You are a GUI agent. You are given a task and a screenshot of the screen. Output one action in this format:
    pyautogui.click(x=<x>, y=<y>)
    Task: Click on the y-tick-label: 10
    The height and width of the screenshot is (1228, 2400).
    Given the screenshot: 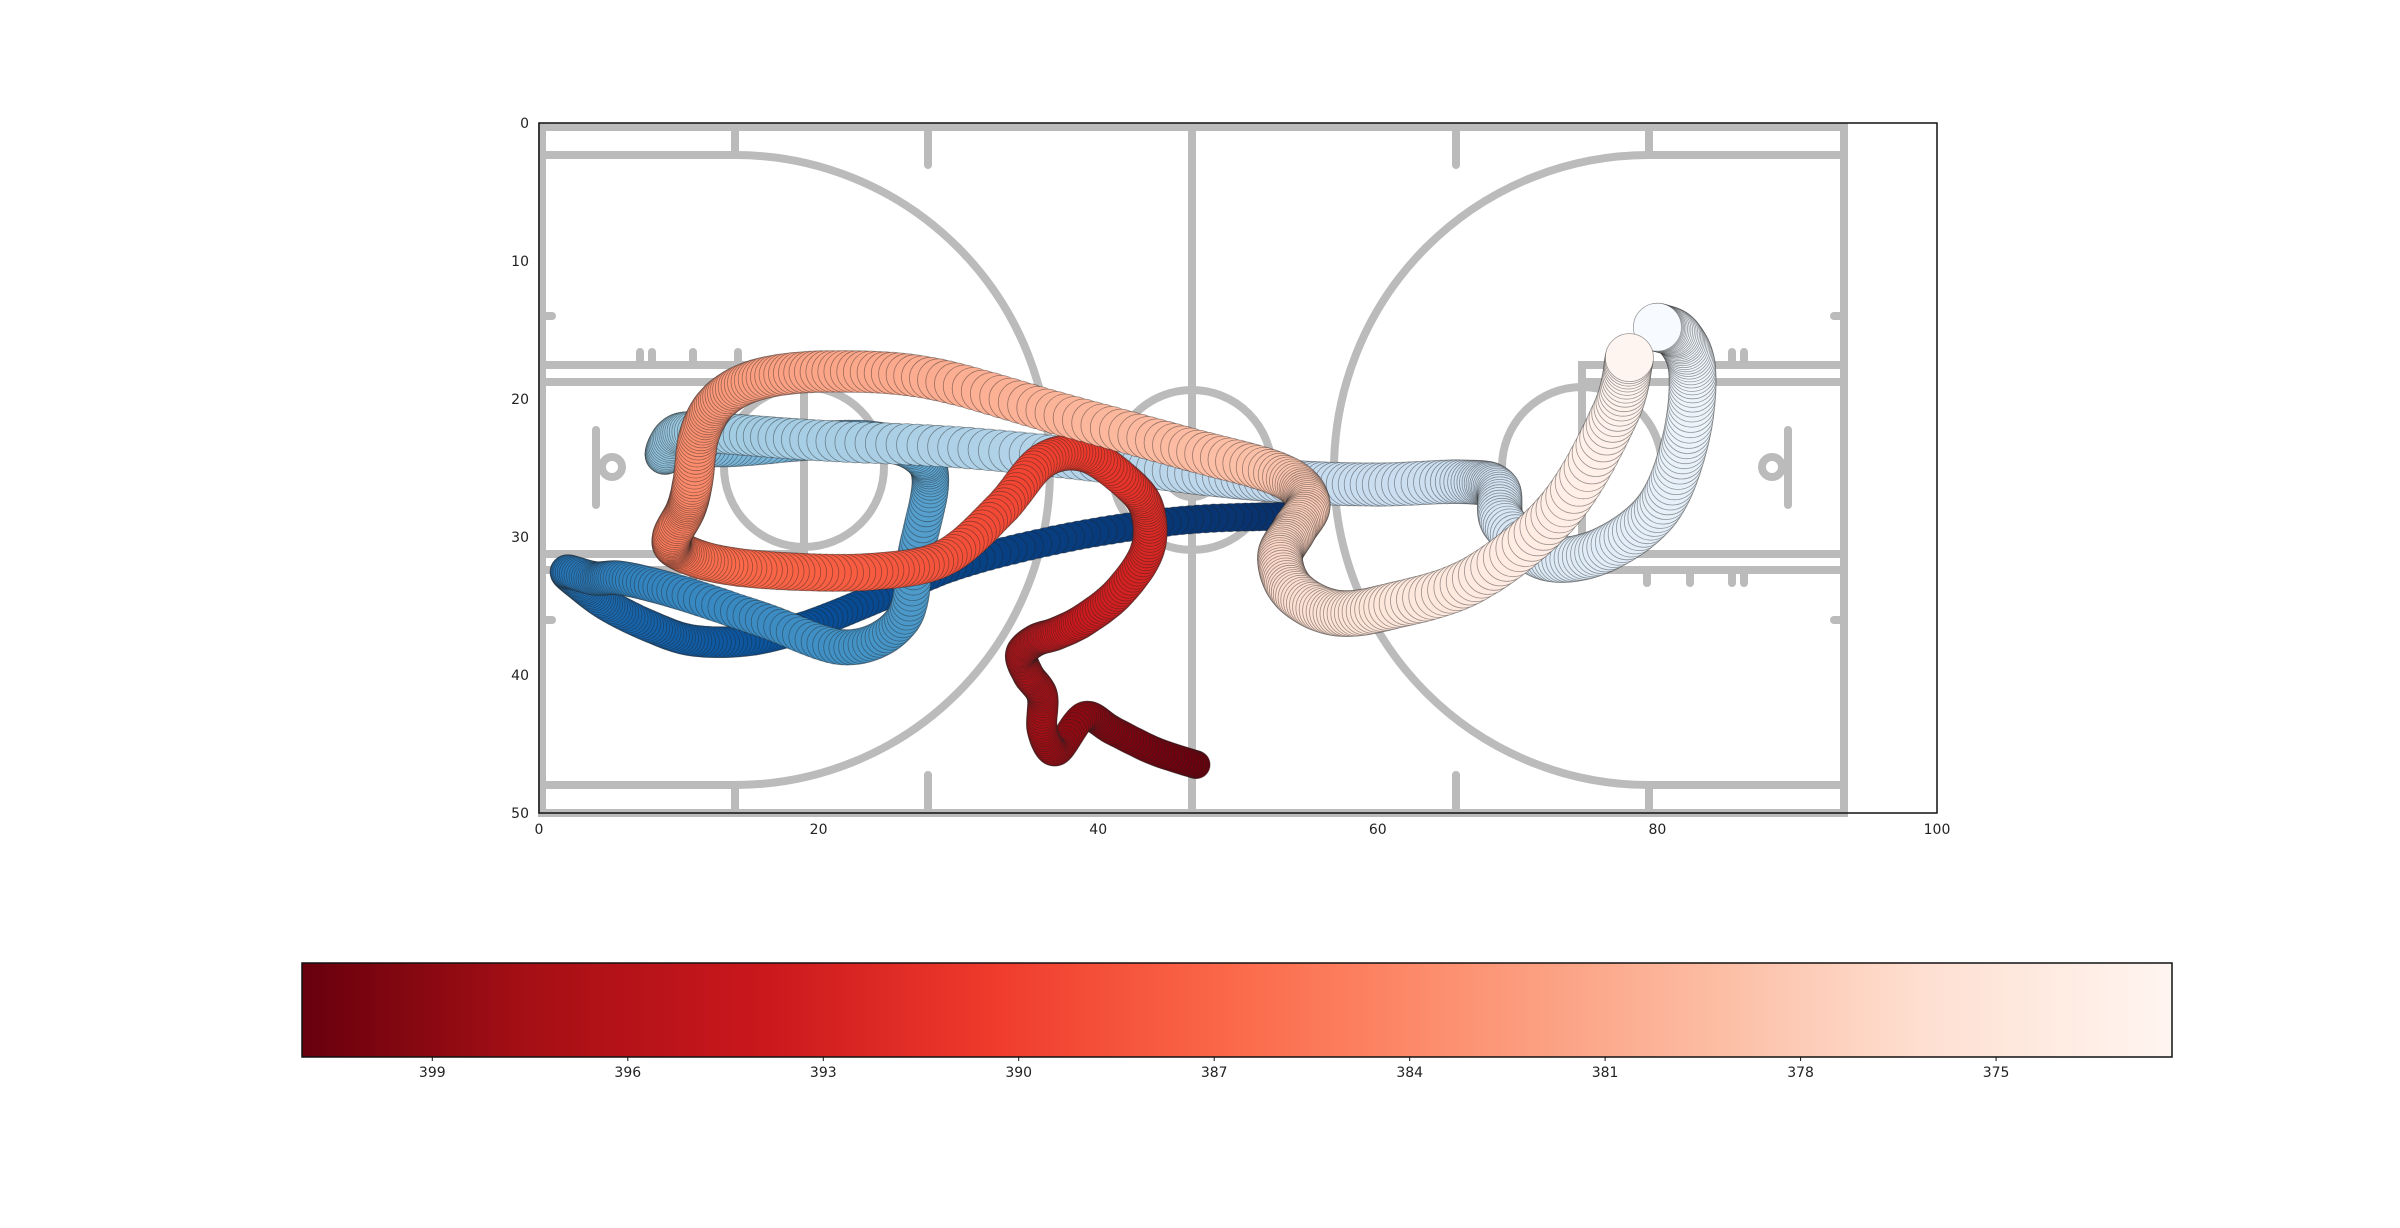 What is the action you would take?
    pyautogui.click(x=520, y=262)
    